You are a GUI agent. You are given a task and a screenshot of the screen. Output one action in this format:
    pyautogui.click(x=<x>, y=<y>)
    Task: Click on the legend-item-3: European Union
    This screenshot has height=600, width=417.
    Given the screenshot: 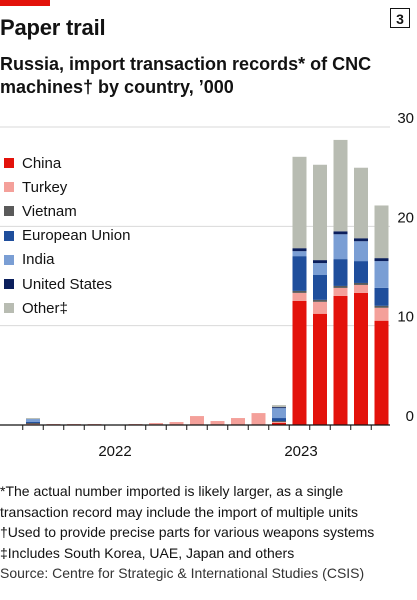 What is the action you would take?
    pyautogui.click(x=67, y=236)
    